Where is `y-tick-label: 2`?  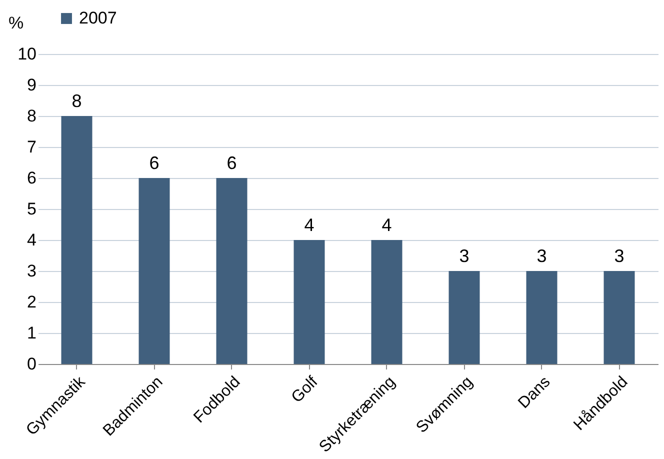
y-tick-label: 2 is located at coordinates (31, 302).